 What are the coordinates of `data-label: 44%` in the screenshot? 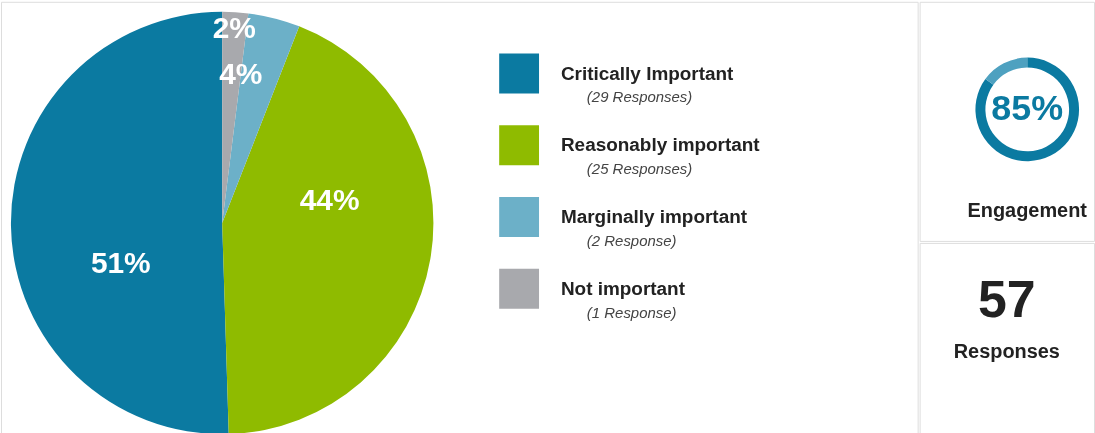 It's located at (329, 199).